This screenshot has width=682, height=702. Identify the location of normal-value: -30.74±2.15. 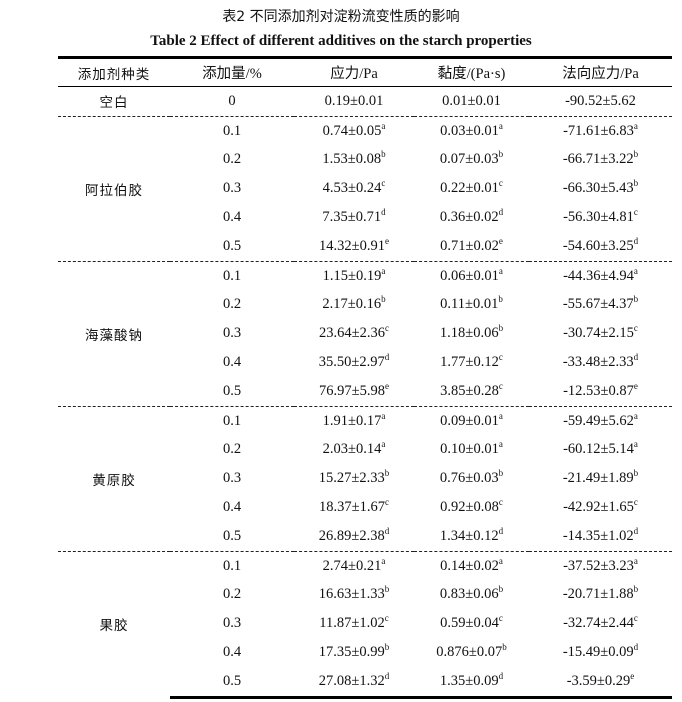
(598, 333).